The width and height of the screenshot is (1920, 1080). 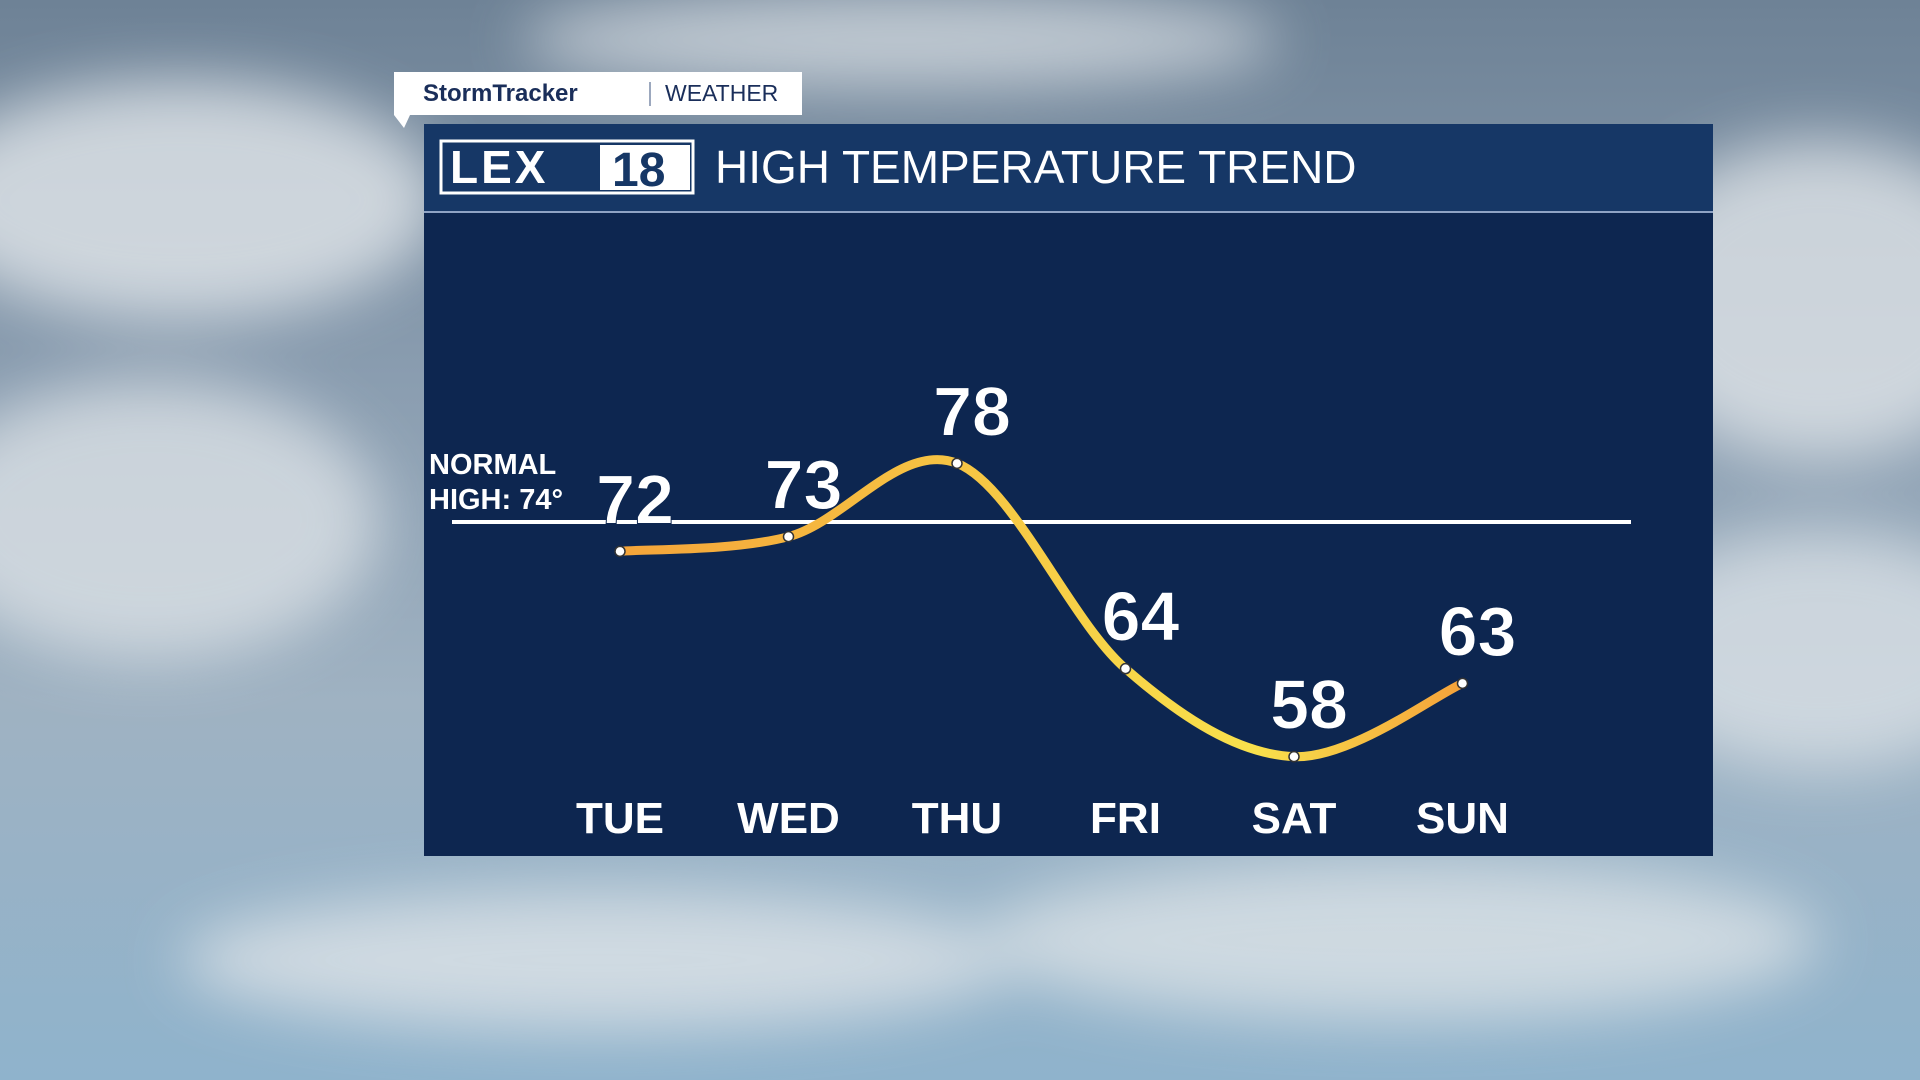 I want to click on value-label: 73, so click(x=804, y=485).